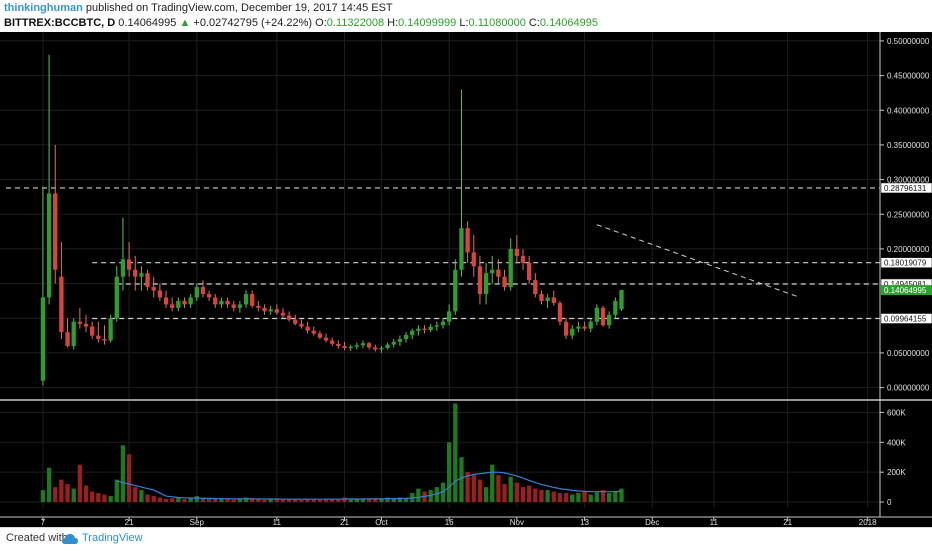 Image resolution: width=932 pixels, height=551 pixels. What do you see at coordinates (466, 539) in the screenshot?
I see `footer: Created with TradingView` at bounding box center [466, 539].